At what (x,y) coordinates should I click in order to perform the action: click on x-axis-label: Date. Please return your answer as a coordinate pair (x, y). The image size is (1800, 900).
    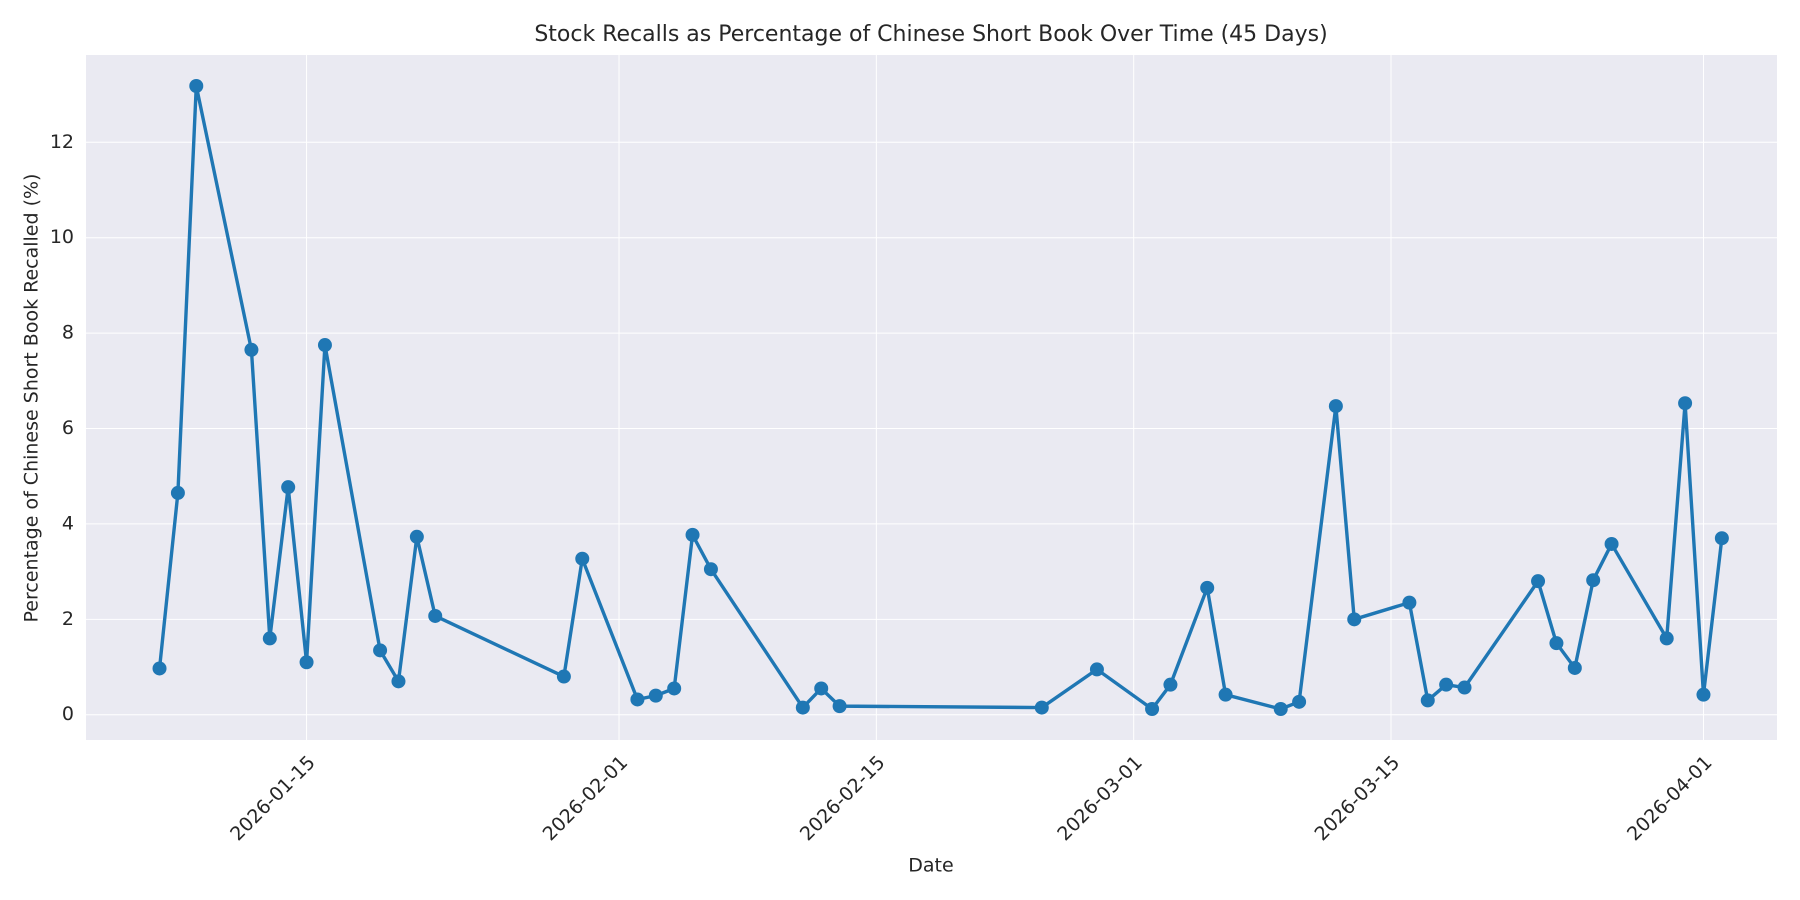
    Looking at the image, I should click on (930, 866).